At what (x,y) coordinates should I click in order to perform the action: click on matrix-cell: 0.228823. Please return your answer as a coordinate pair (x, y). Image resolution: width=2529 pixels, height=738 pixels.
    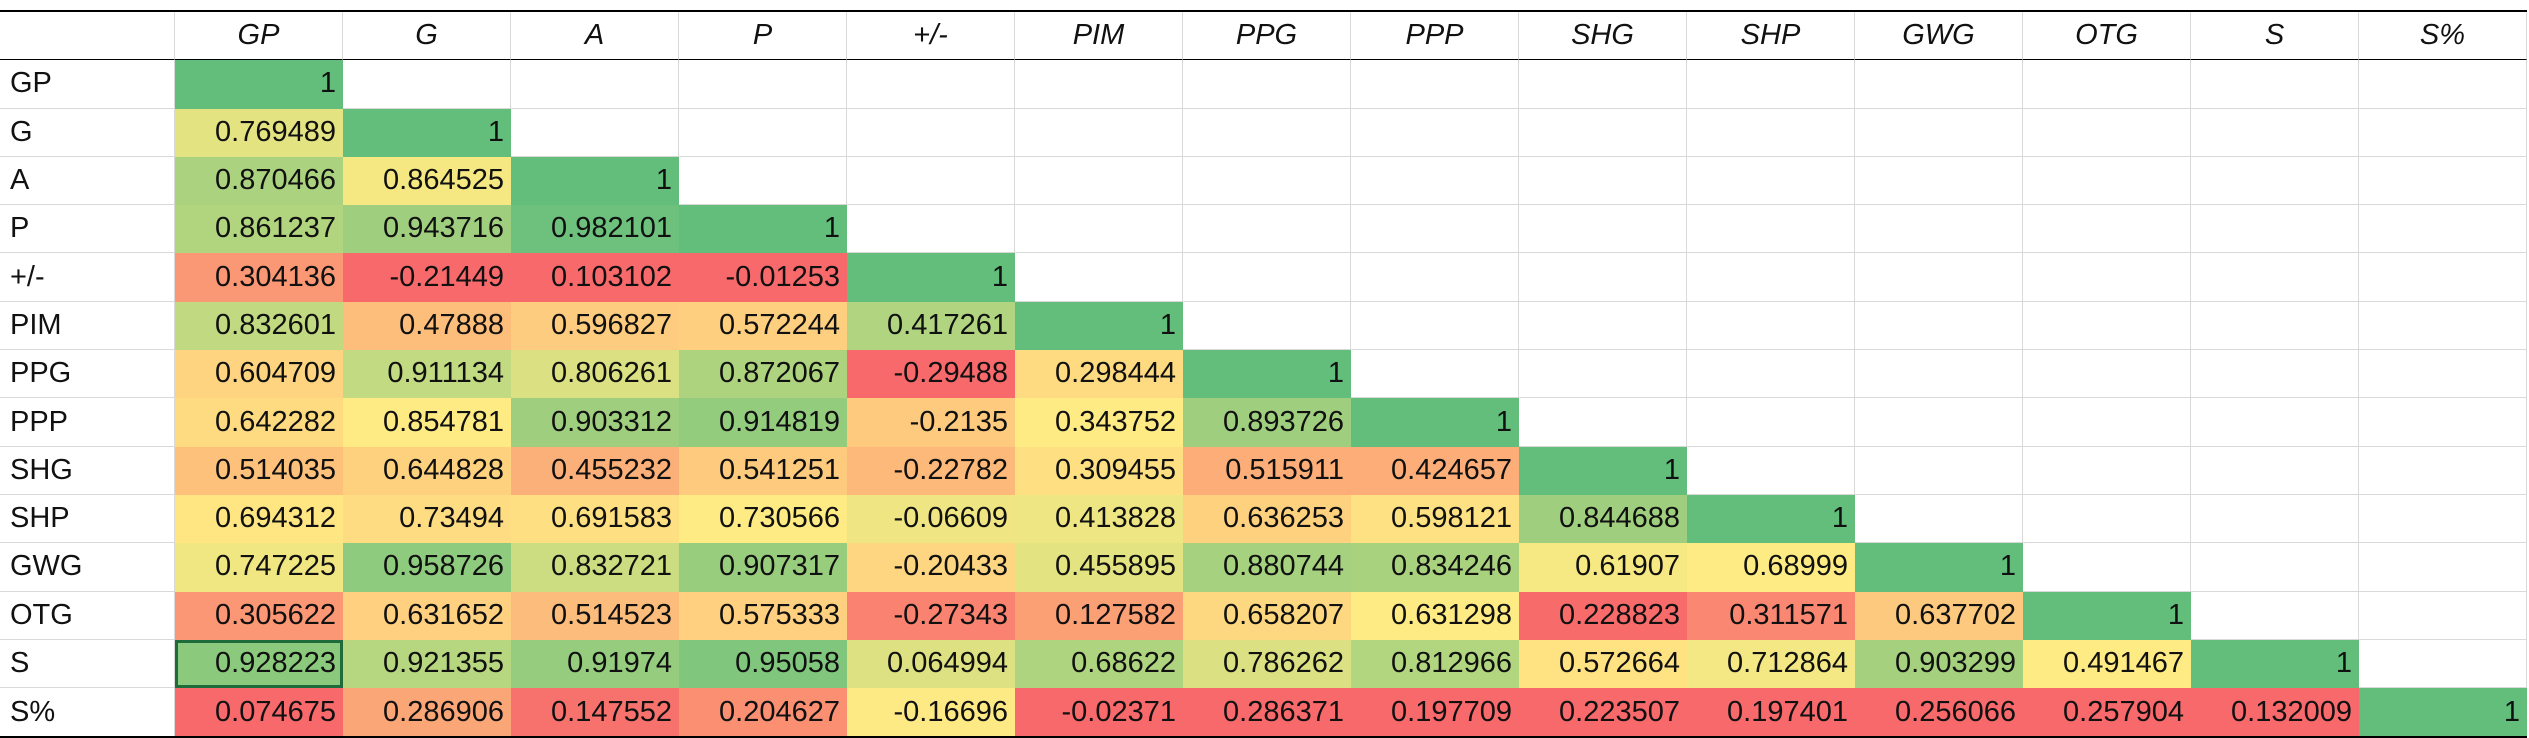
    Looking at the image, I should click on (1603, 615).